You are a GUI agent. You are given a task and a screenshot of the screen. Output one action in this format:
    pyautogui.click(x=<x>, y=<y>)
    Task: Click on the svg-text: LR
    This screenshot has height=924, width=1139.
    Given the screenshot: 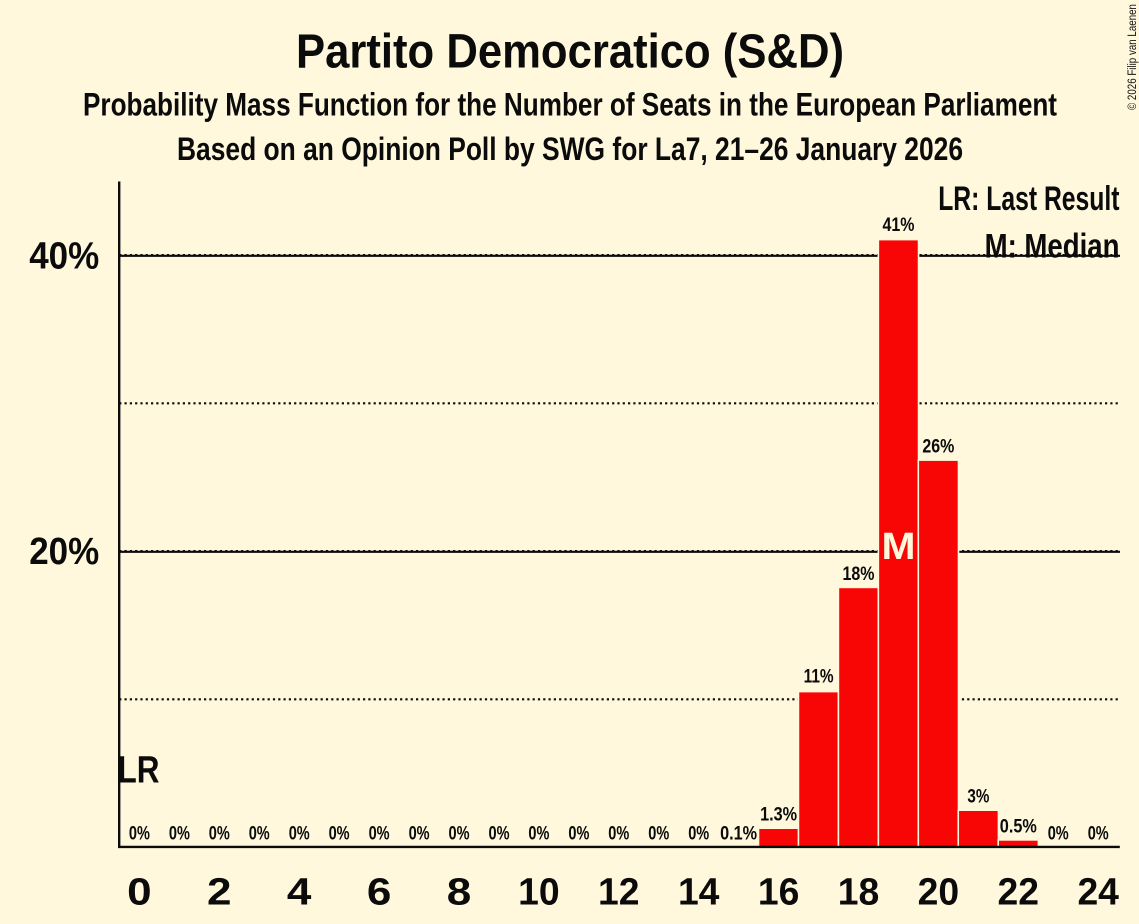 What is the action you would take?
    pyautogui.click(x=139, y=770)
    